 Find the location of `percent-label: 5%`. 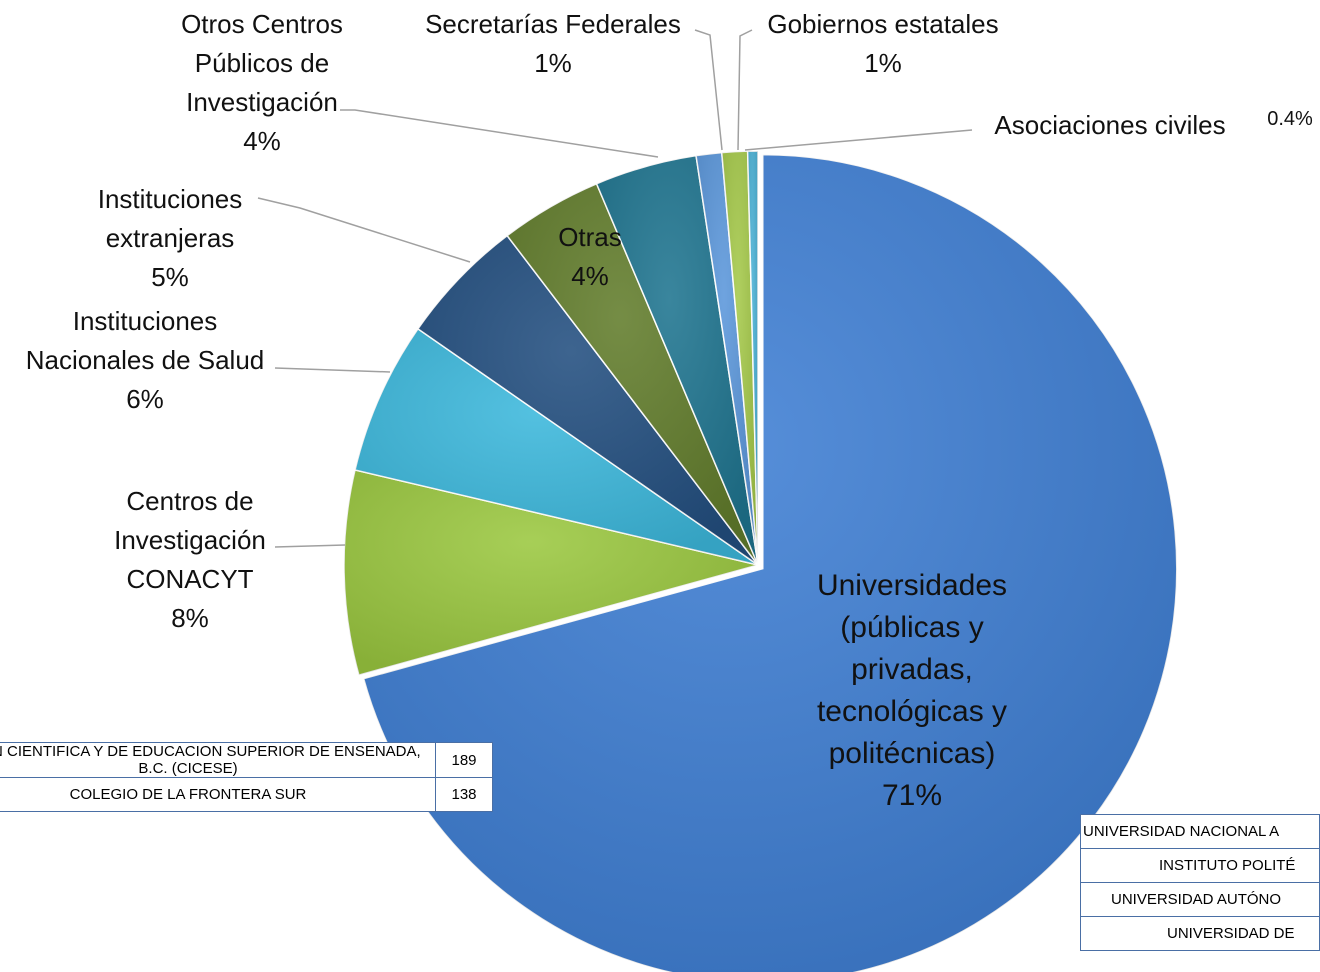

percent-label: 5% is located at coordinates (170, 277).